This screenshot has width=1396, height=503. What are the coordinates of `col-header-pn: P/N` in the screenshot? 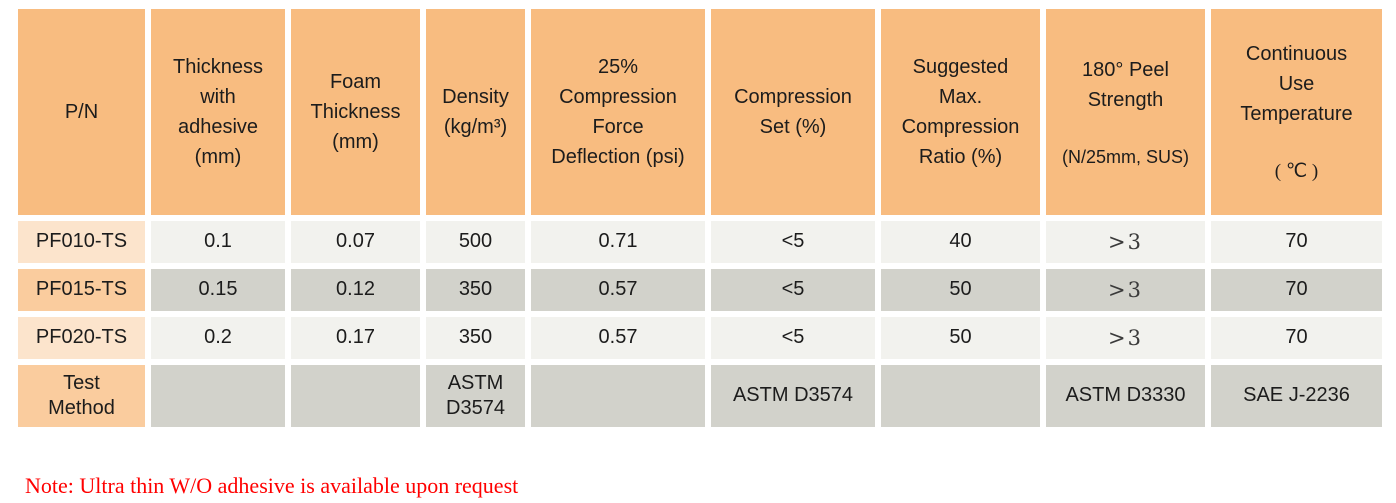 It's located at (81, 112).